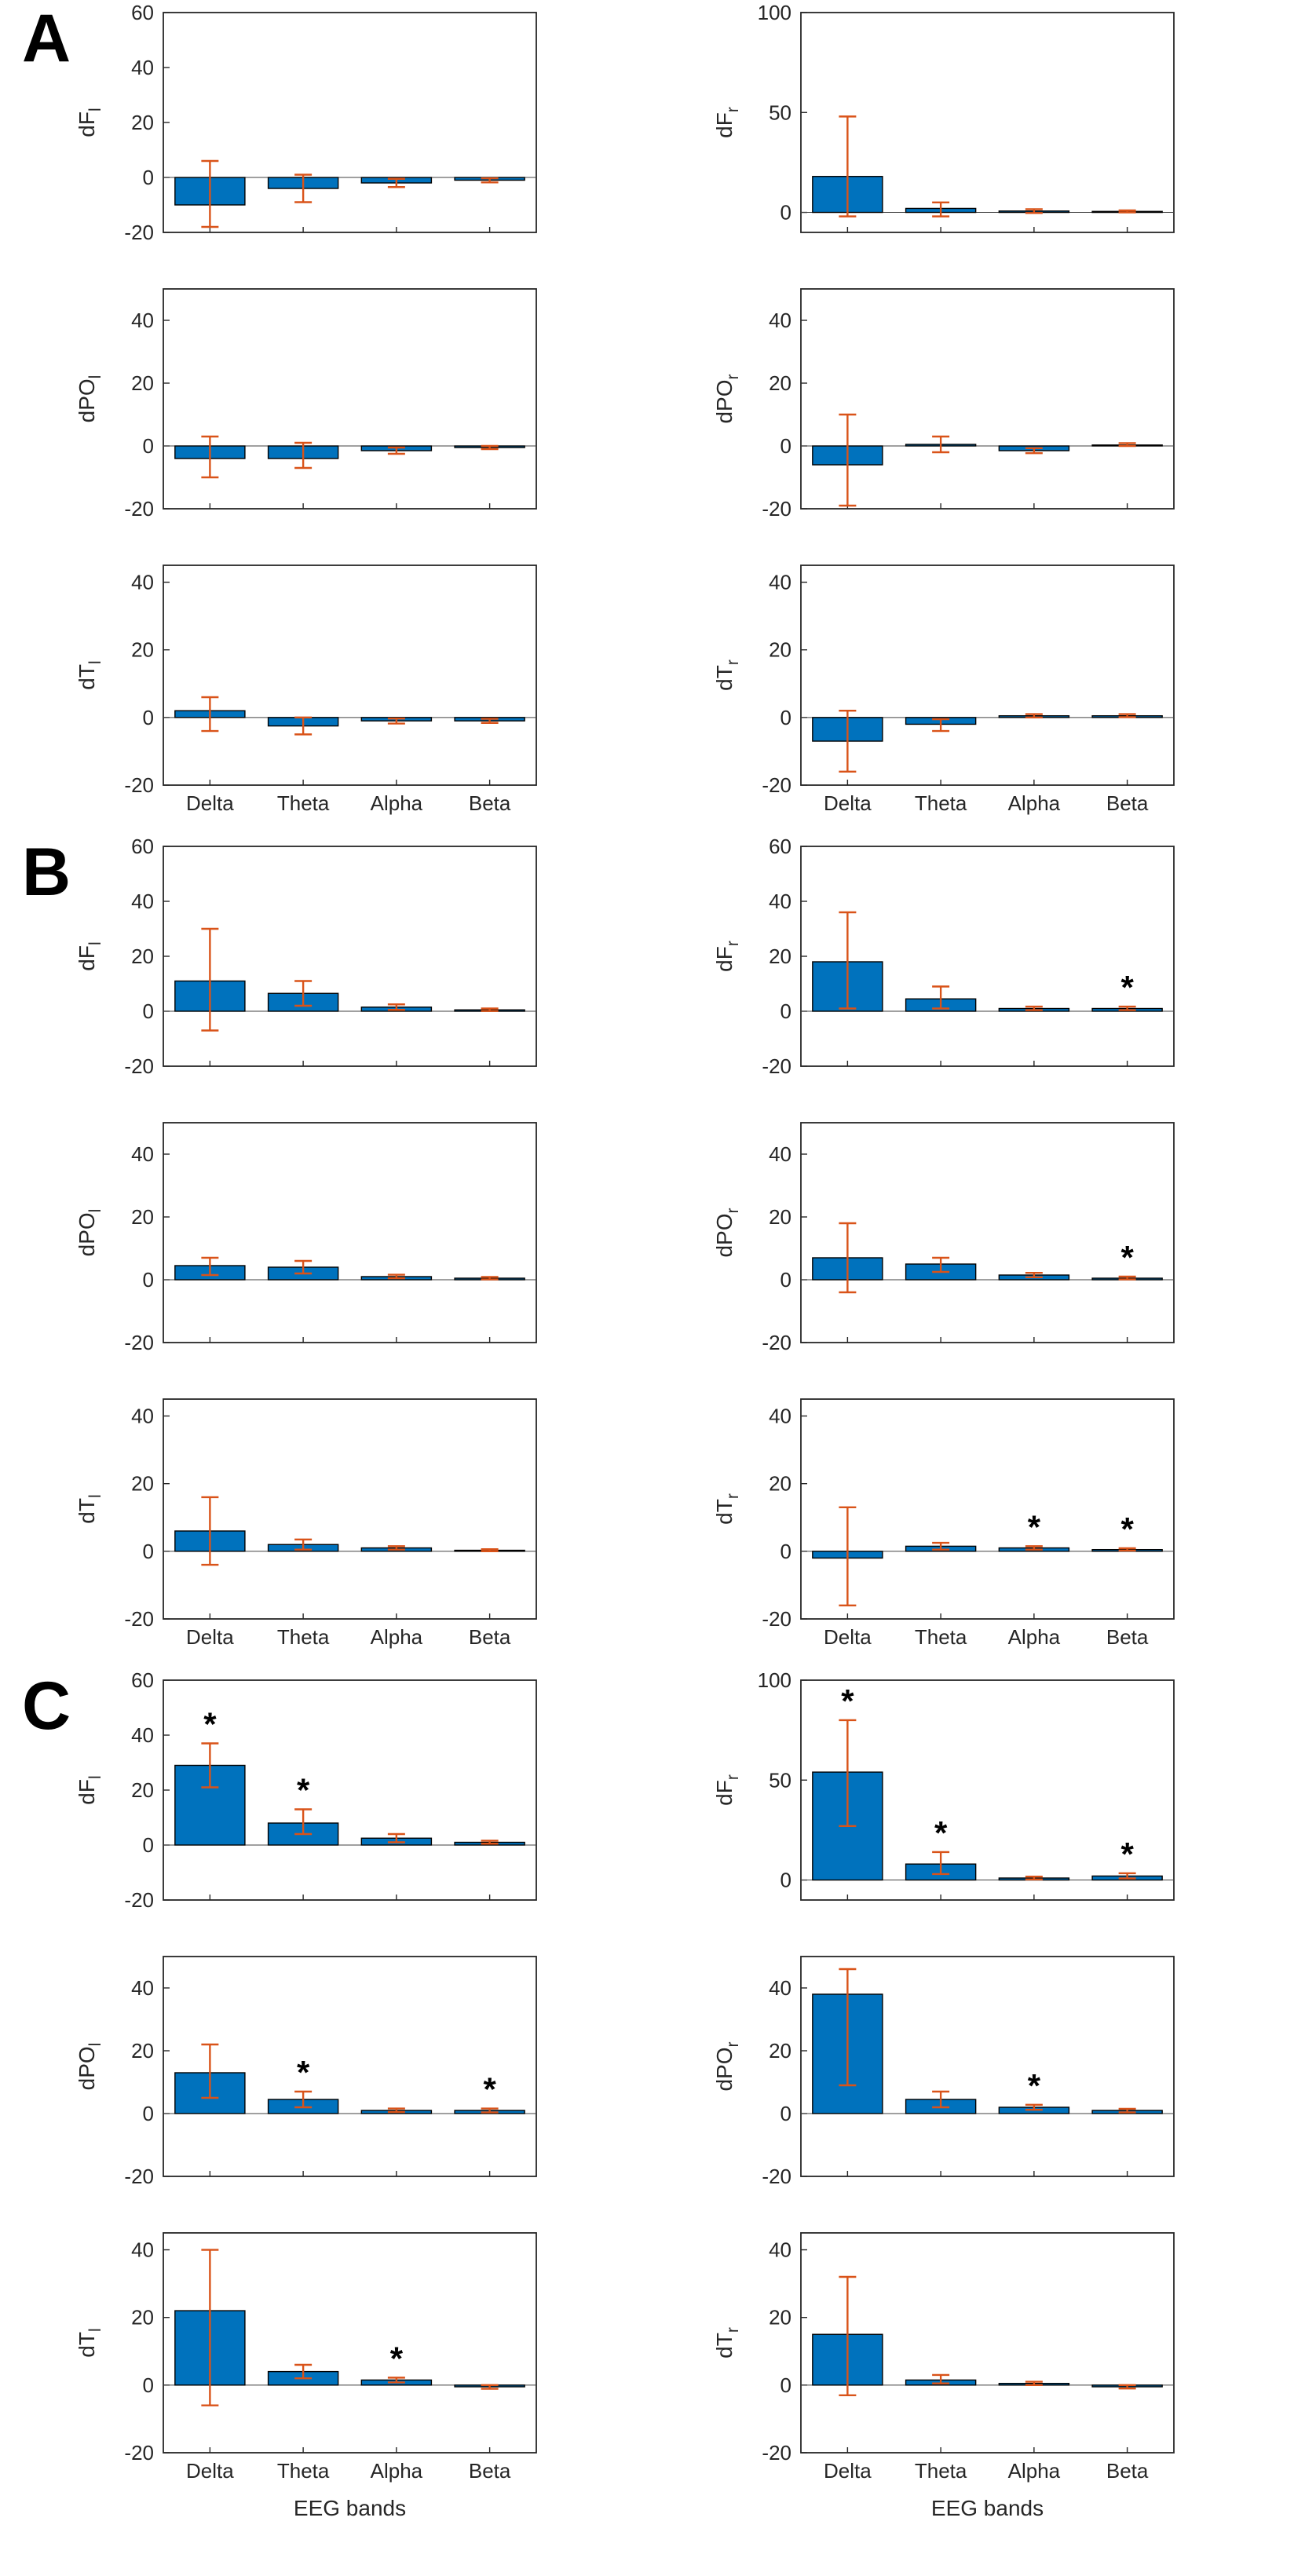 The image size is (1305, 2576). What do you see at coordinates (943, 690) in the screenshot?
I see `subplot-dT-r: -20 0 20 40 Delta Theta Alpha Beta dTr` at bounding box center [943, 690].